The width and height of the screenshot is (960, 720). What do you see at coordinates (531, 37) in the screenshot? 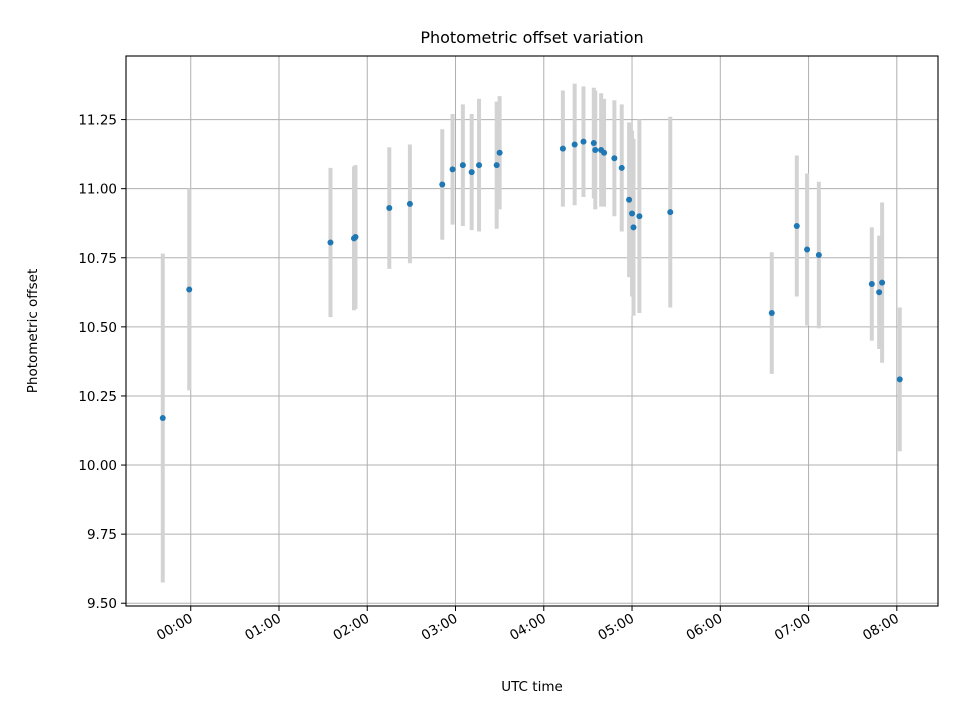
I see `chart-title: Photometric offset variation` at bounding box center [531, 37].